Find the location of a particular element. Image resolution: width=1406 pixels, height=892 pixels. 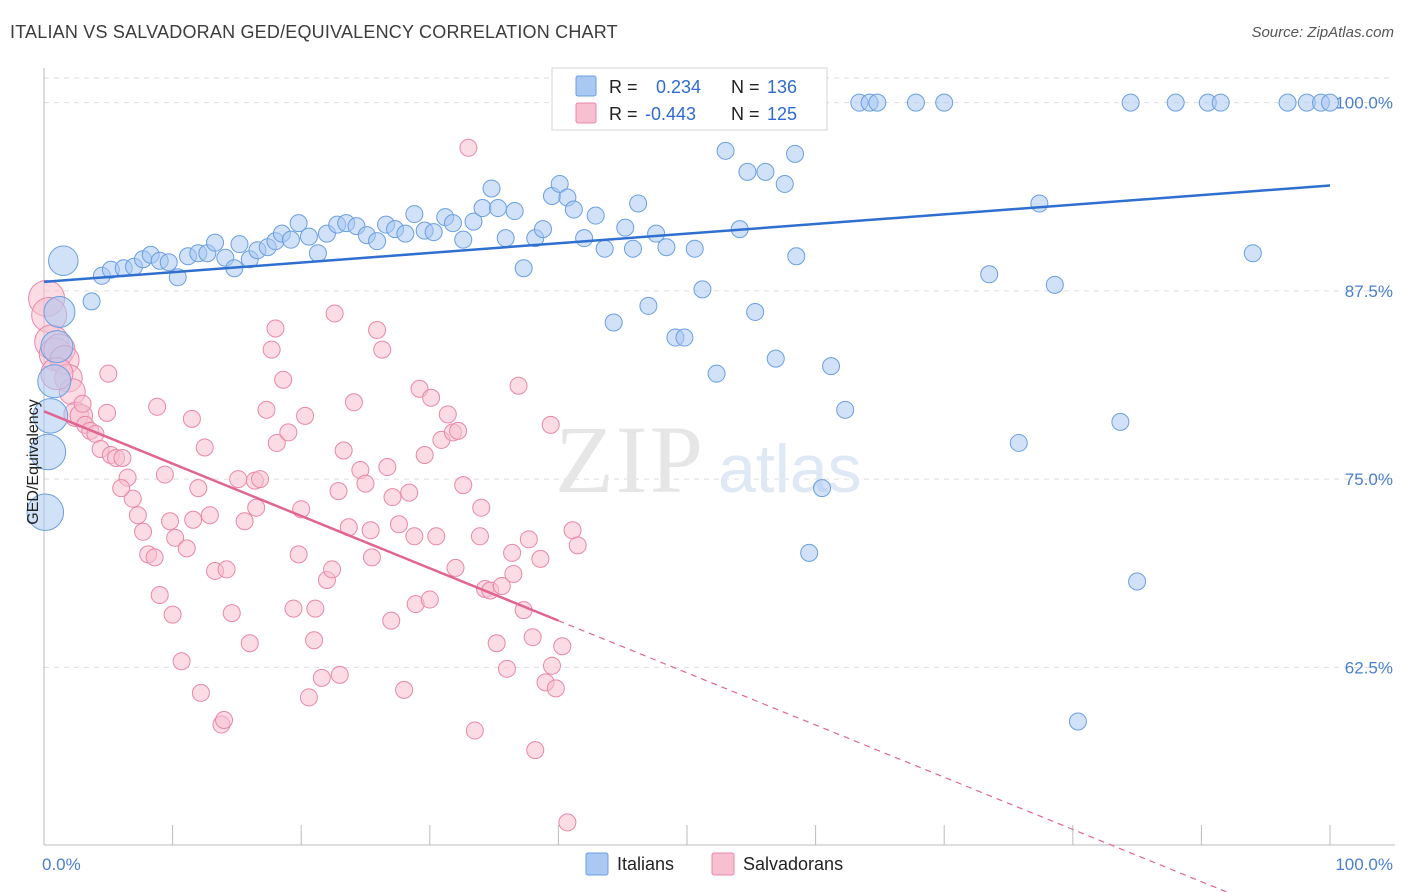

bottom-legend-label-salvadorans: Salvadorans is located at coordinates (793, 864).